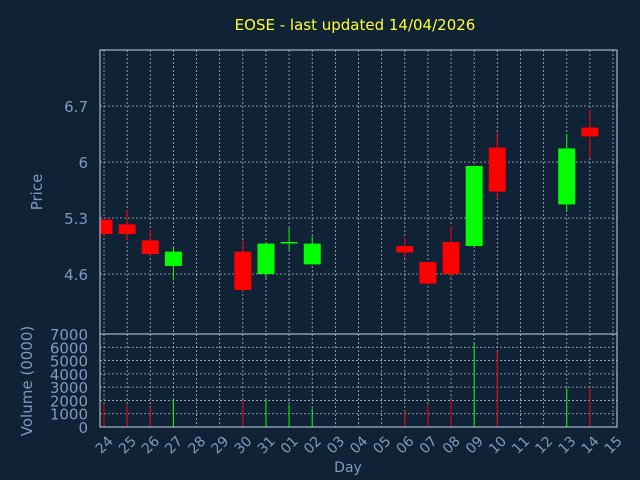 This screenshot has height=480, width=640. What do you see at coordinates (69, 415) in the screenshot?
I see `volume-tick-label: 1000` at bounding box center [69, 415].